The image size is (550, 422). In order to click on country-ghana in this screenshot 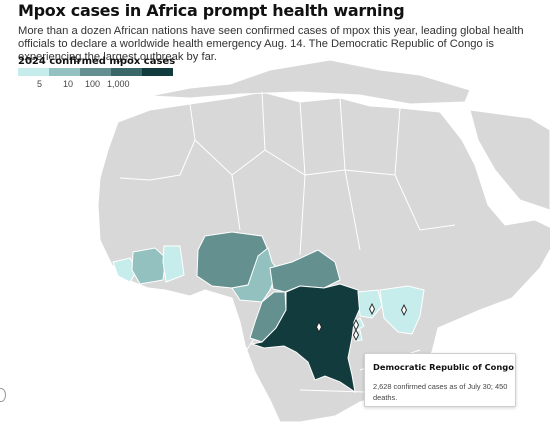, I will do `click(173, 264)`.